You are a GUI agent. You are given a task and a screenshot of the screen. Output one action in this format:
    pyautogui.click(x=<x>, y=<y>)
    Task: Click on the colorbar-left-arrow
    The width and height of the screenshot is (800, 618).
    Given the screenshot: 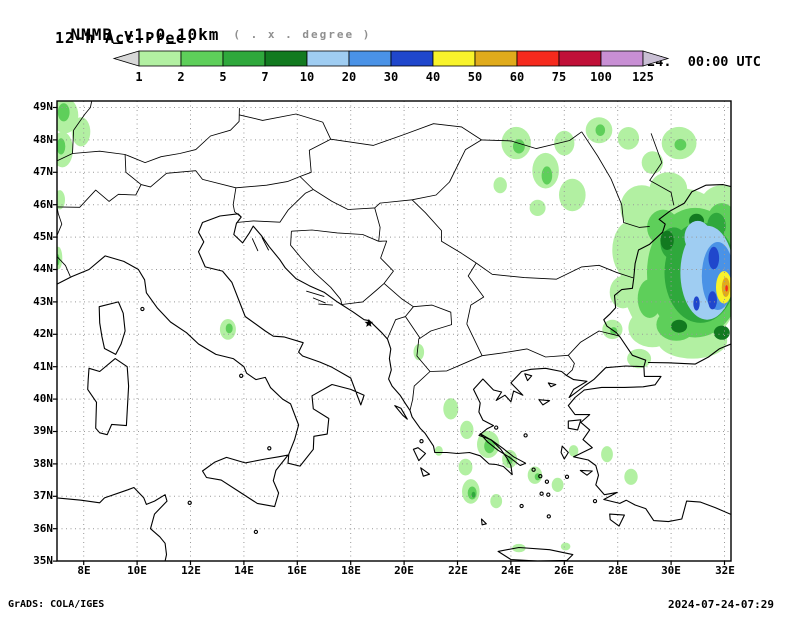 What is the action you would take?
    pyautogui.click(x=126, y=58)
    